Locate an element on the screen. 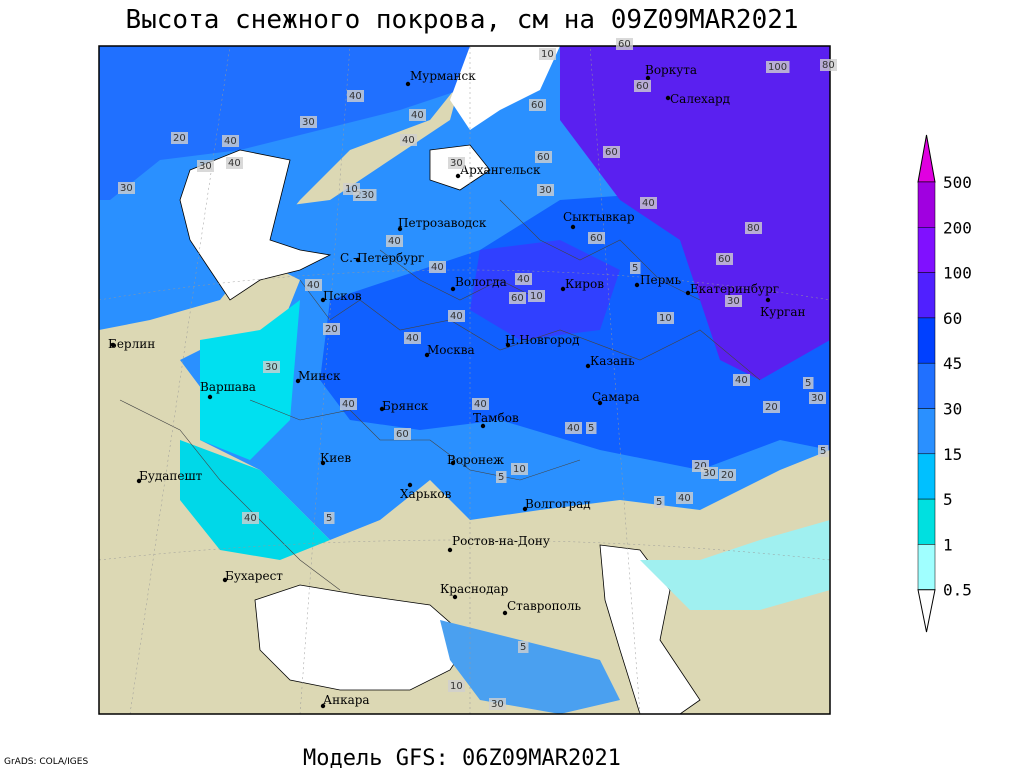 This screenshot has width=1024, height=768. city-label: Салехард is located at coordinates (700, 99).